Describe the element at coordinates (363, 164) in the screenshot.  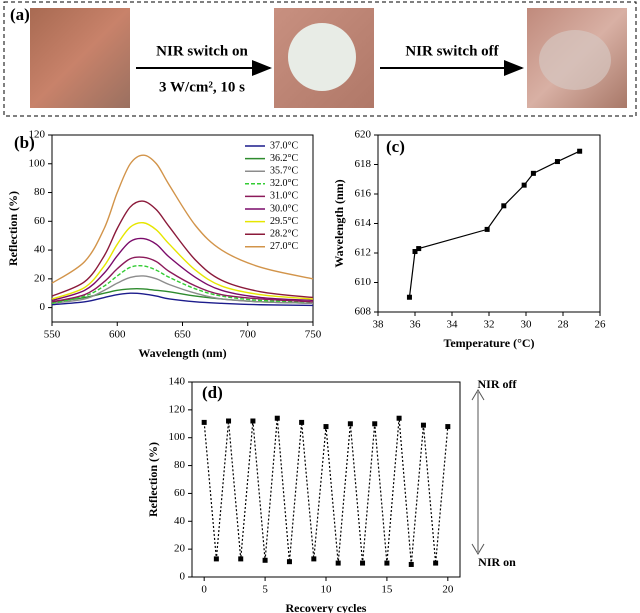
I see `y-tick-label: 618` at that location.